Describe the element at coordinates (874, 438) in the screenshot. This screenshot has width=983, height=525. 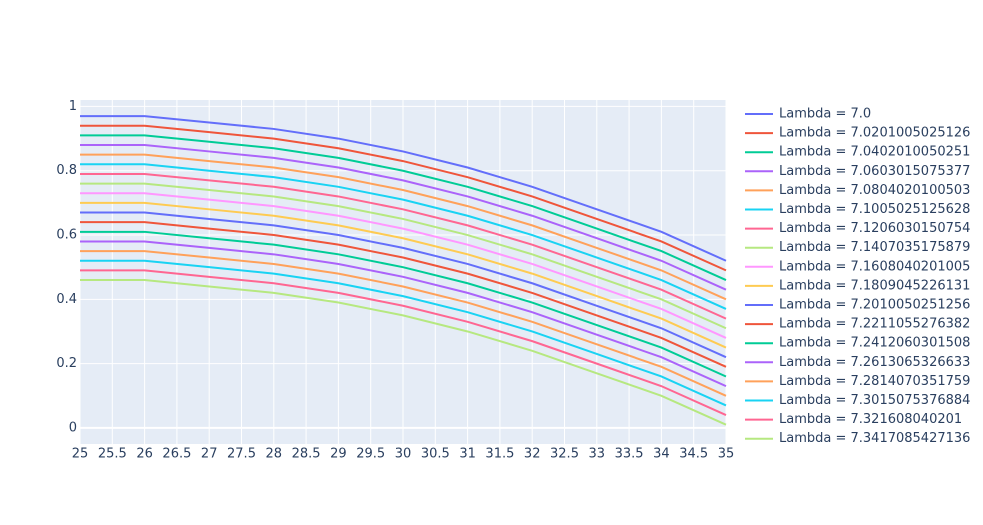
I see `legend-label: Lambda = 7.3417085427136` at that location.